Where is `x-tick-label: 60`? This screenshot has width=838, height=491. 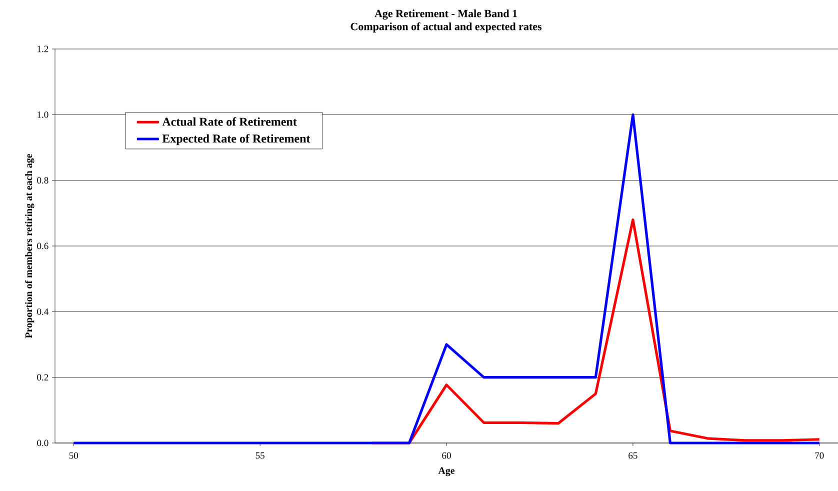
x-tick-label: 60 is located at coordinates (446, 455).